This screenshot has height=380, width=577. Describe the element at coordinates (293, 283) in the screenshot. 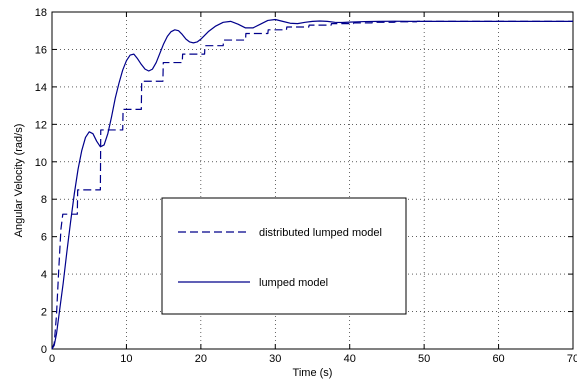

I see `legend-label-lumped-model: lumped model` at that location.